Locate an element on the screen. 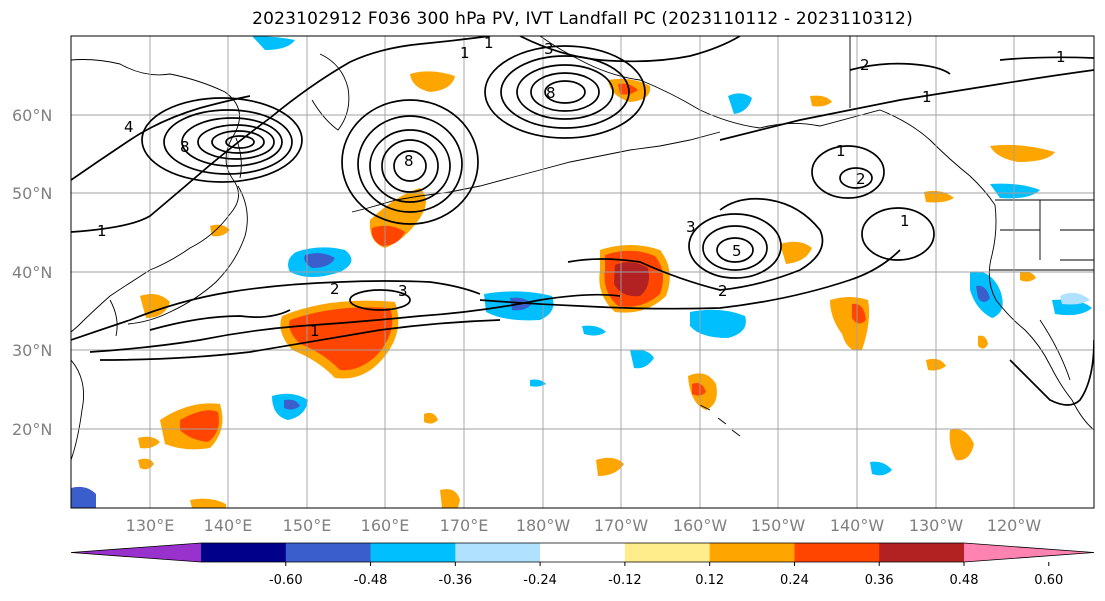 The height and width of the screenshot is (601, 1105). lat-label: 60°N is located at coordinates (32, 115).